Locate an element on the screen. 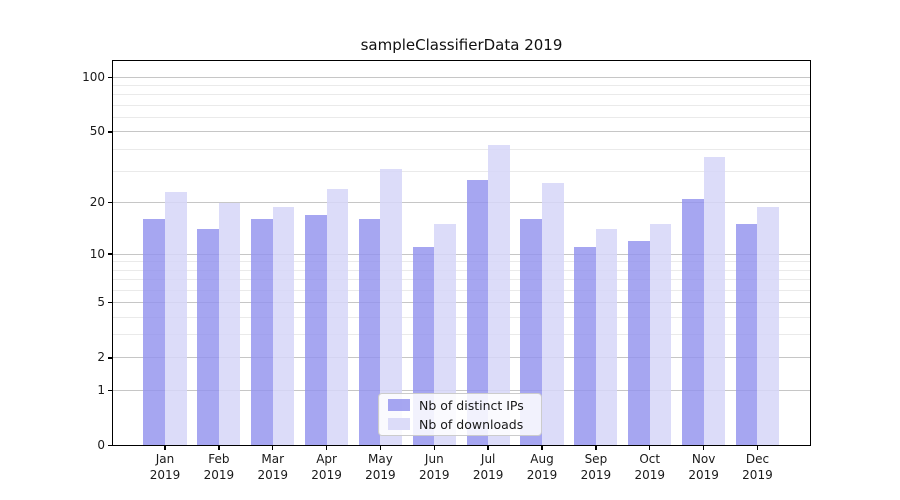 Image resolution: width=900 pixels, height=500 pixels. bar-downloads-feb is located at coordinates (229, 324).